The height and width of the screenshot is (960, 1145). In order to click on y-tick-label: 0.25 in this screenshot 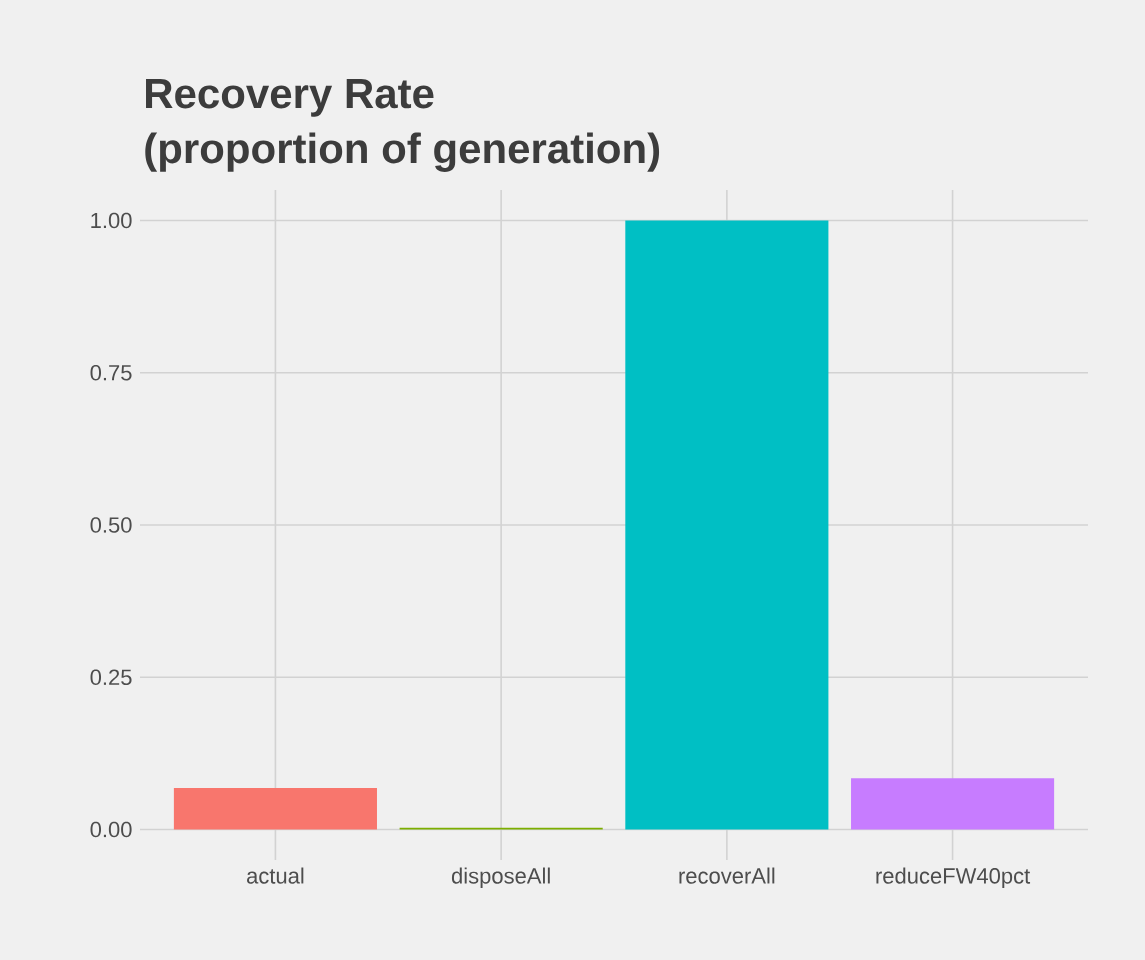, I will do `click(111, 677)`.